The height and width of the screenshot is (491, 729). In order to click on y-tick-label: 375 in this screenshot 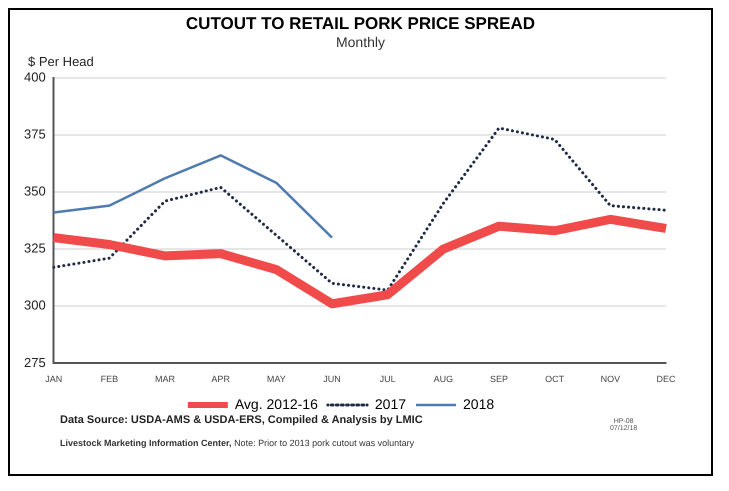, I will do `click(35, 134)`.